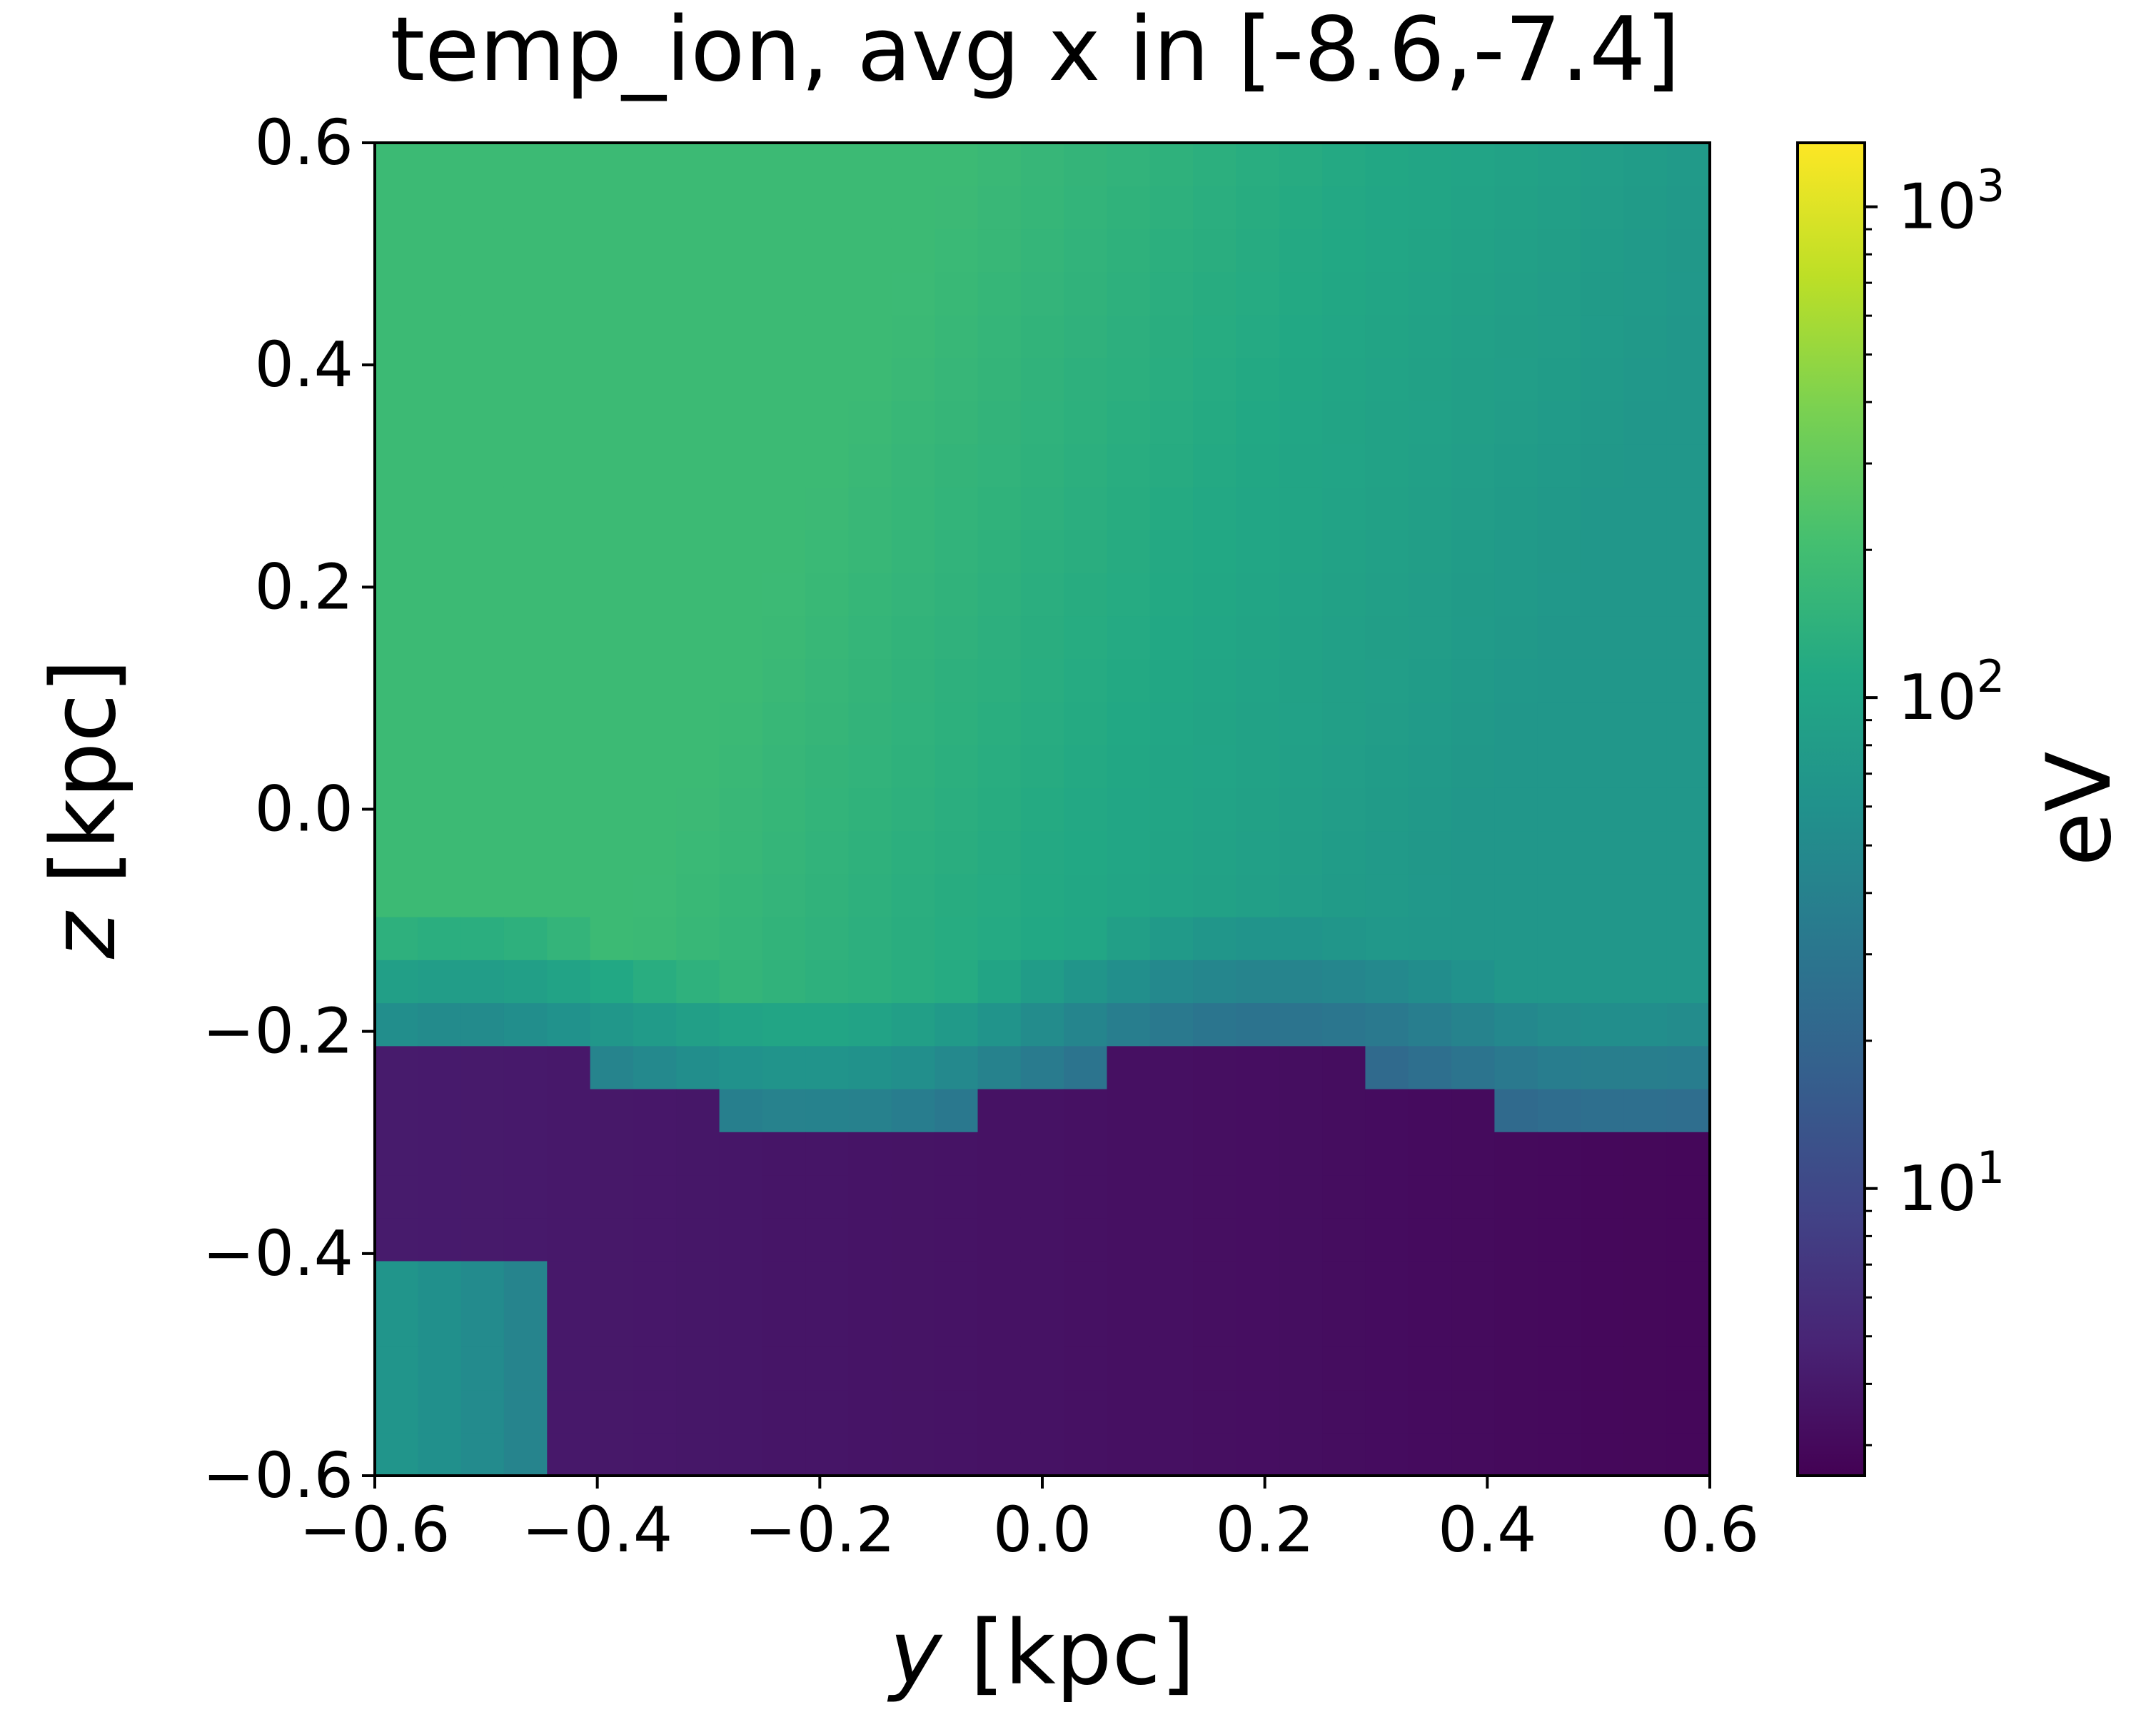 The image size is (2156, 1722). Describe the element at coordinates (1952, 201) in the screenshot. I see `colorbar-tick-label: 103` at that location.